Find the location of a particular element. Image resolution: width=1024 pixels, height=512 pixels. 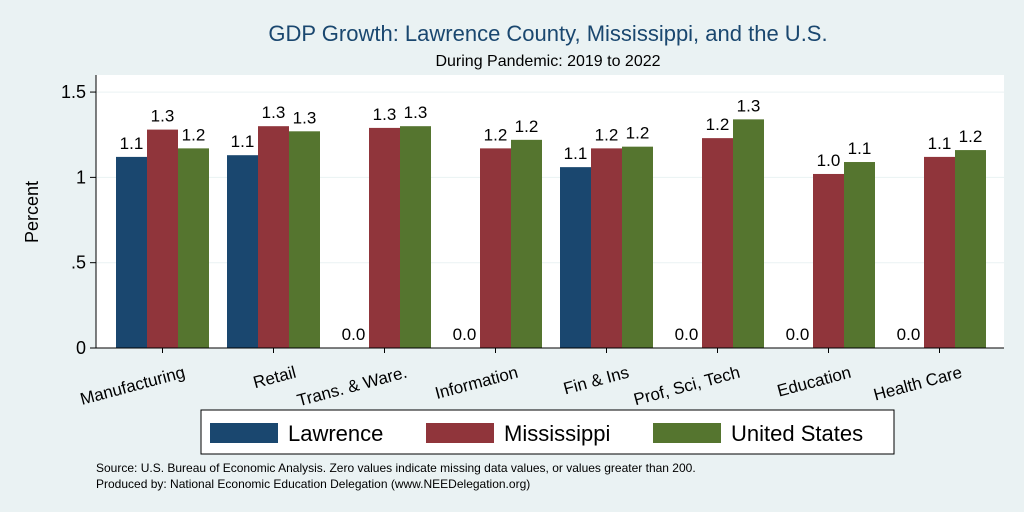

x-tick-label: Manufacturing is located at coordinates (132, 386).